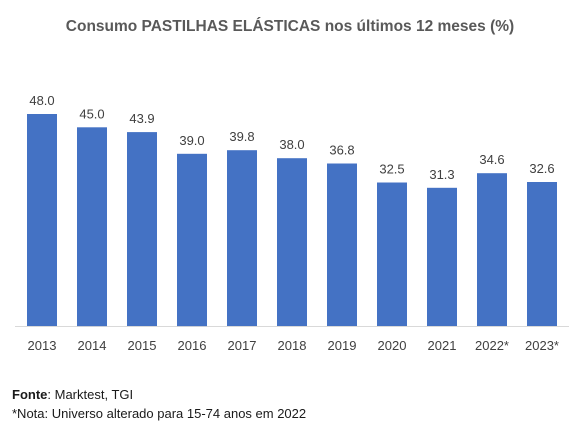 Image resolution: width=580 pixels, height=436 pixels. What do you see at coordinates (141, 118) in the screenshot?
I see `data-label-2015: 43.9` at bounding box center [141, 118].